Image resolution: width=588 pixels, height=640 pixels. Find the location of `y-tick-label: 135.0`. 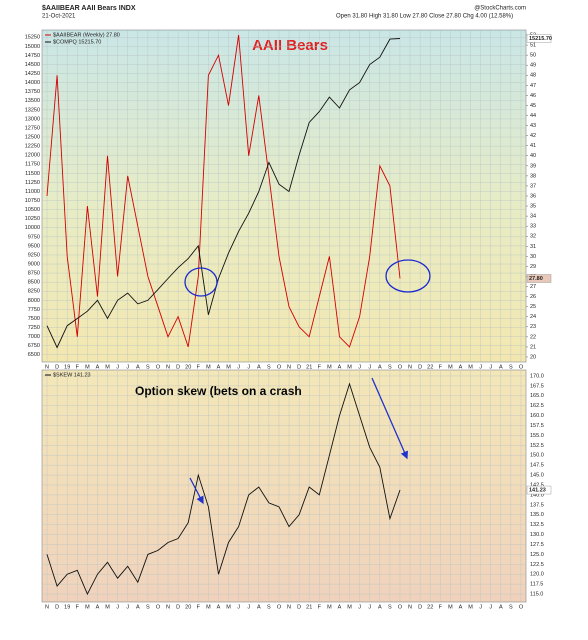

y-tick-label: 135.0 is located at coordinates (537, 515).